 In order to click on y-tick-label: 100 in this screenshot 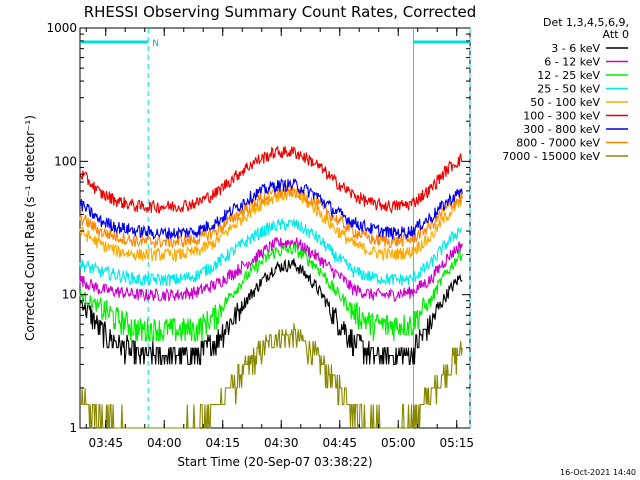, I will do `click(65, 161)`.